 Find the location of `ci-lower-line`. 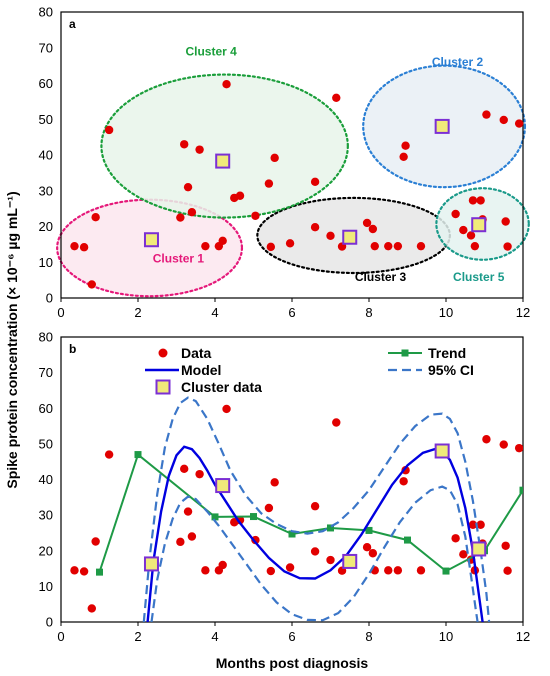

ci-lower-line is located at coordinates (314, 553).